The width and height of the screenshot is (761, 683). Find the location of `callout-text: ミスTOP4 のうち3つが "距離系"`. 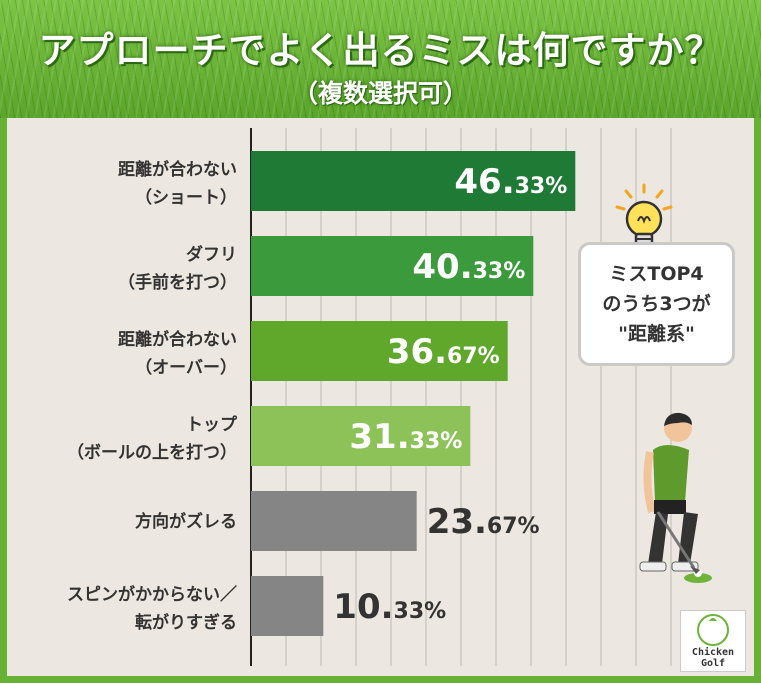

callout-text: ミスTOP4 のうち3つが "距離系" is located at coordinates (656, 304).